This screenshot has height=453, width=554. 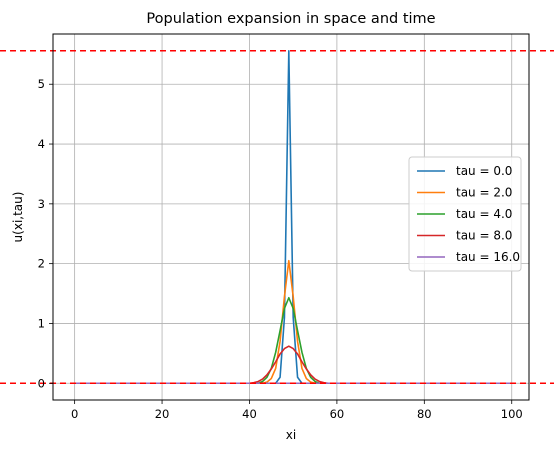 I want to click on legend-label: tau = 0.0, so click(x=484, y=171).